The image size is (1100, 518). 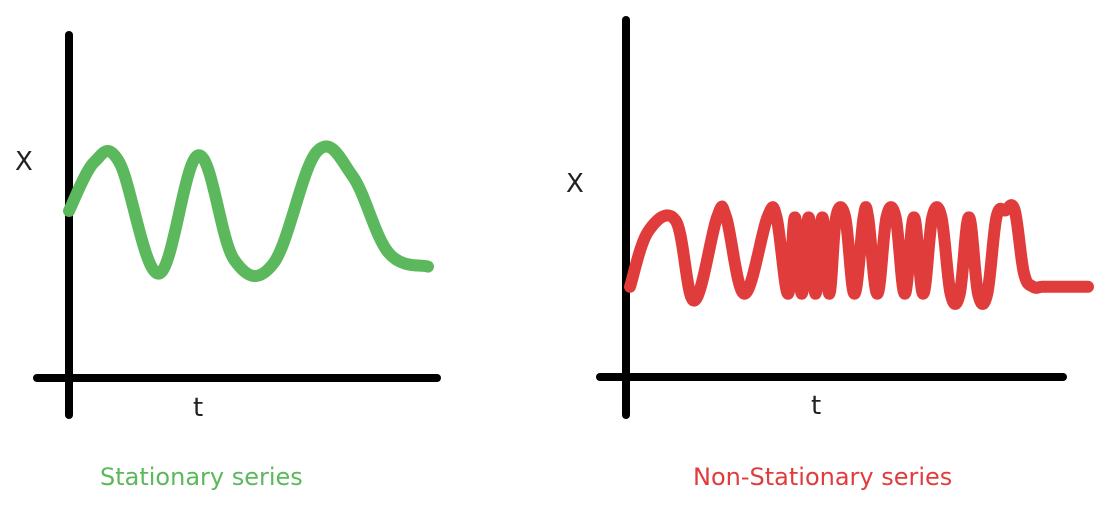 I want to click on nonstationary-series-line, so click(x=859, y=255).